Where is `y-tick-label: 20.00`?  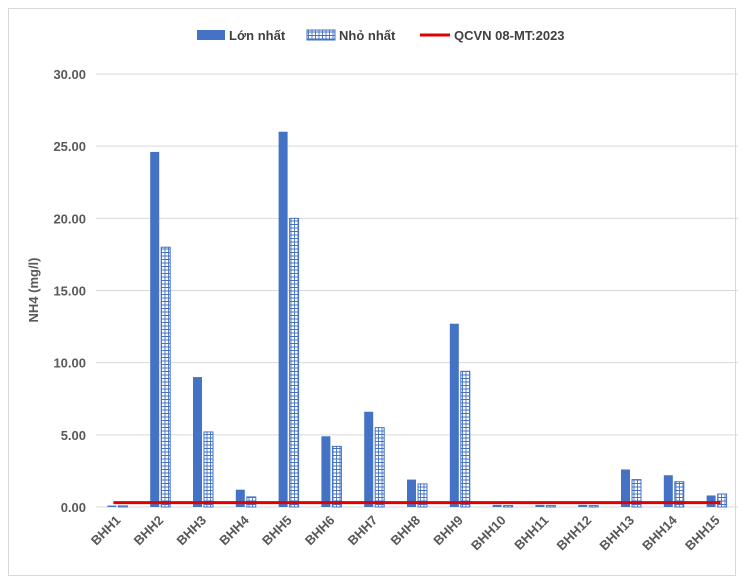 y-tick-label: 20.00 is located at coordinates (69, 218).